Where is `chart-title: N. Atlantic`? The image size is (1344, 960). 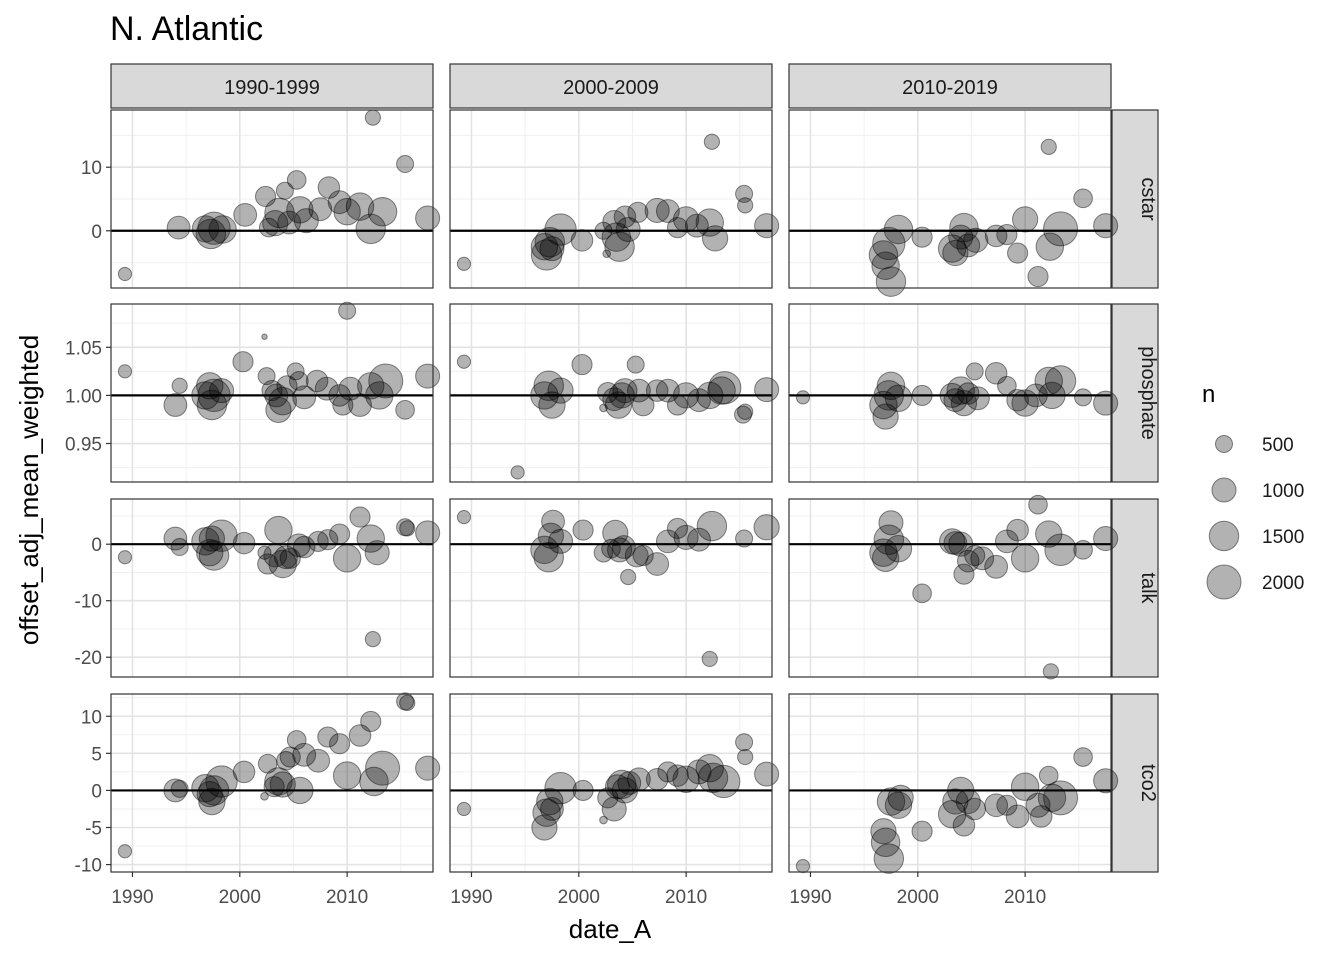 chart-title: N. Atlantic is located at coordinates (186, 29).